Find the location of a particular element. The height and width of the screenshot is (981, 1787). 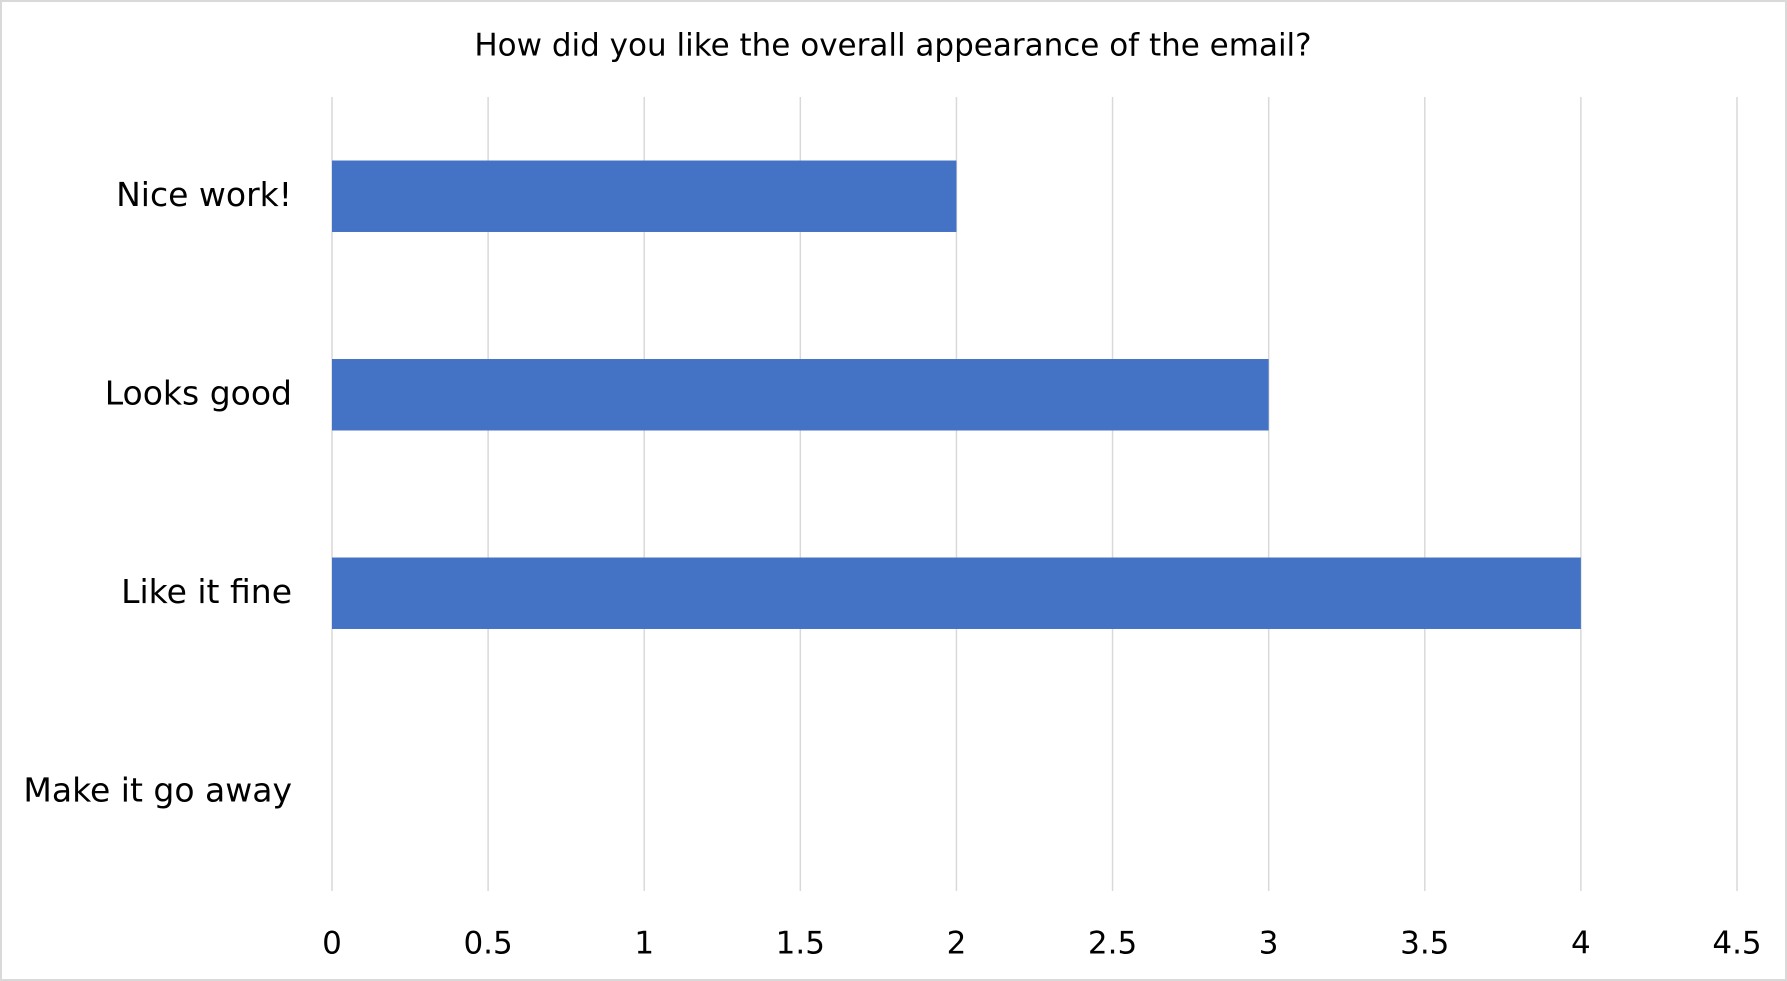

x-tick-label: 3.5 is located at coordinates (1424, 944).